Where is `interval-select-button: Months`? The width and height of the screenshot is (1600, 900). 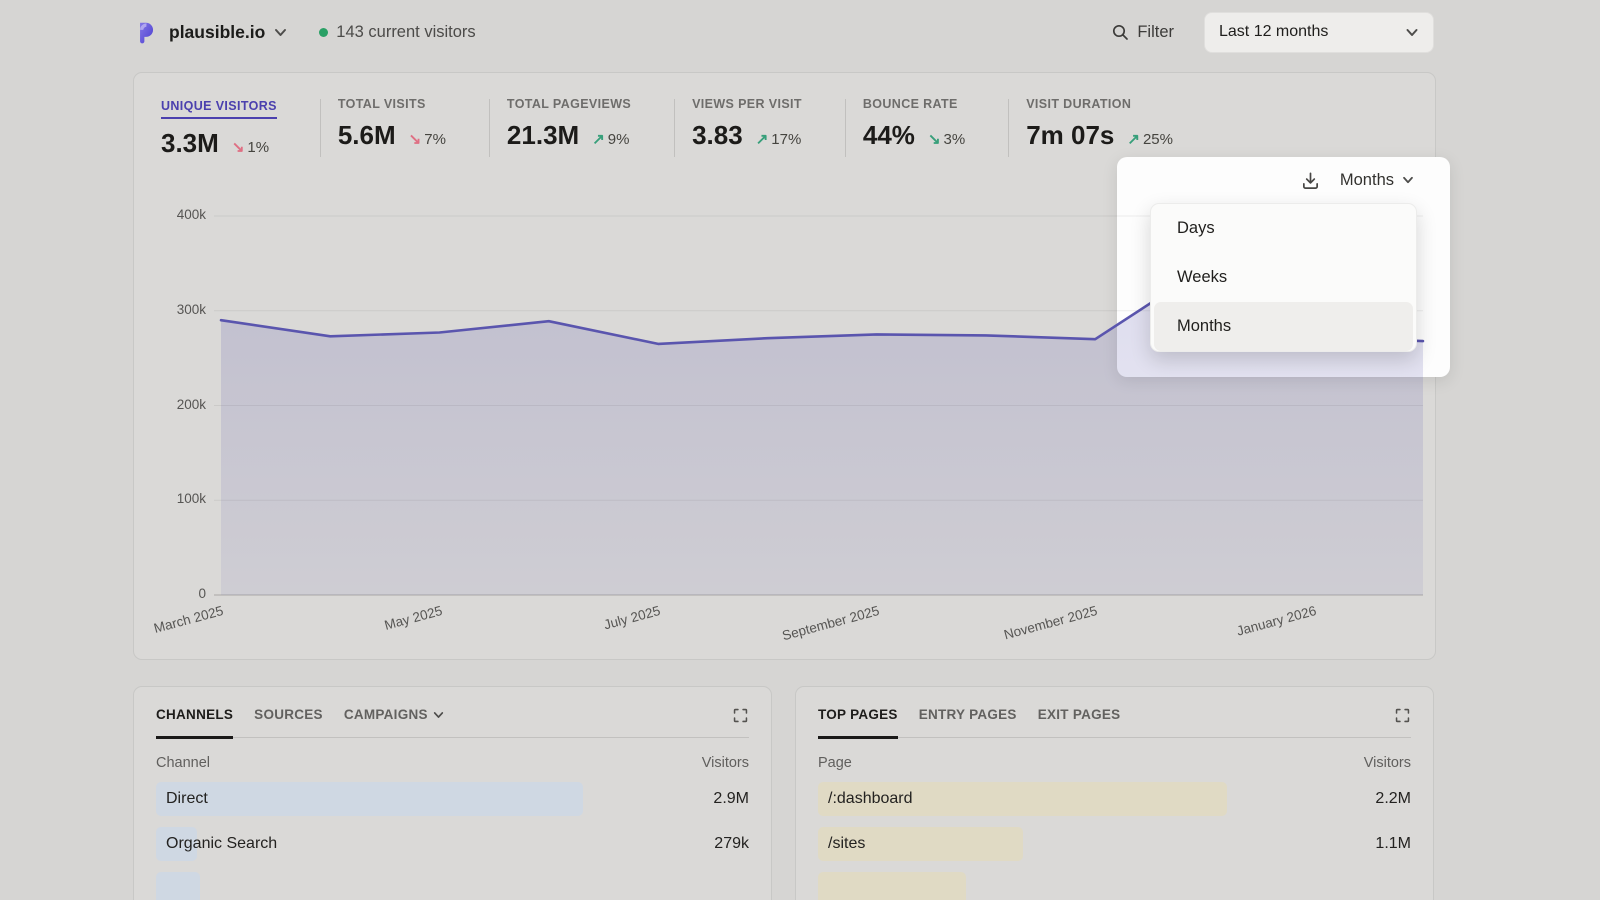 interval-select-button: Months is located at coordinates (1377, 180).